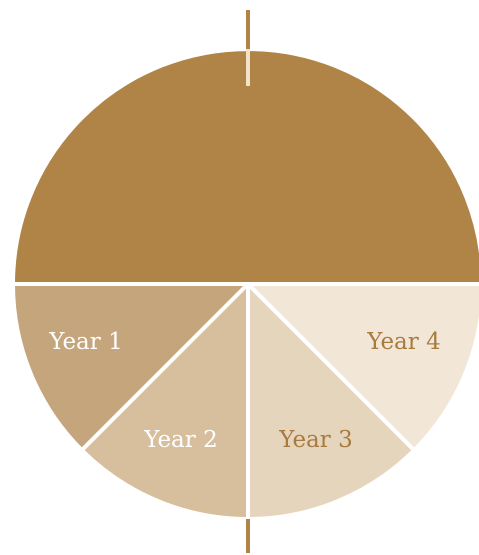 Image resolution: width=479 pixels, height=555 pixels. I want to click on wedge, so click(362, 367).